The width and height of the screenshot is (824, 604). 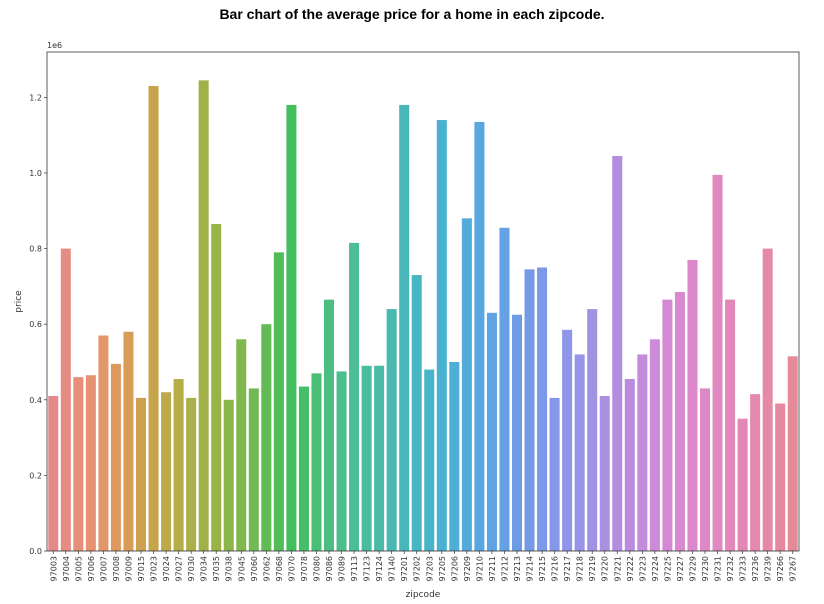 What do you see at coordinates (367, 568) in the screenshot?
I see `x-tick-label: 97123` at bounding box center [367, 568].